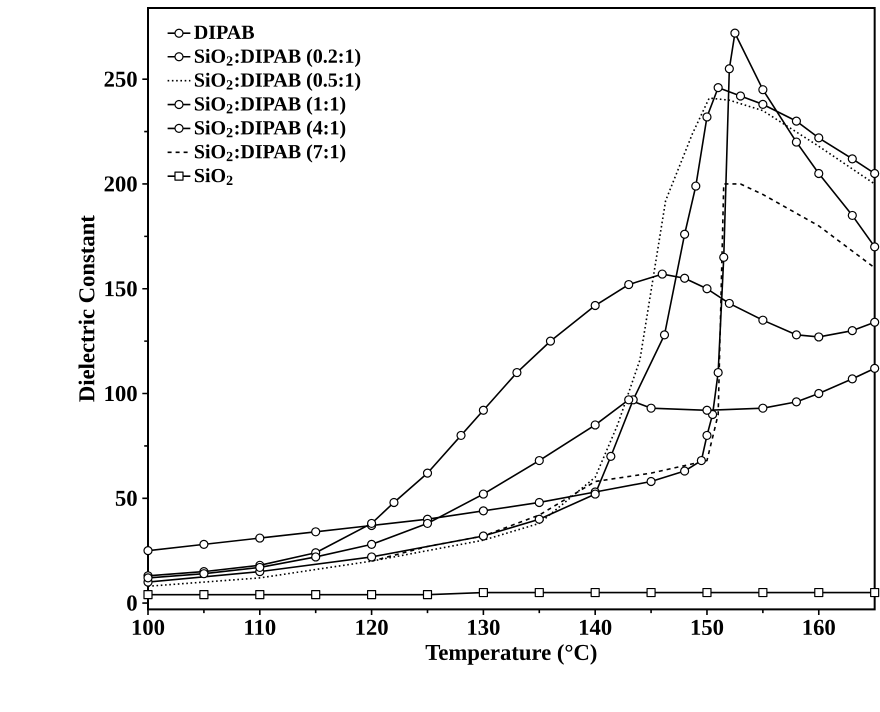  I want to click on y-tick-label: 200, so click(120, 184).